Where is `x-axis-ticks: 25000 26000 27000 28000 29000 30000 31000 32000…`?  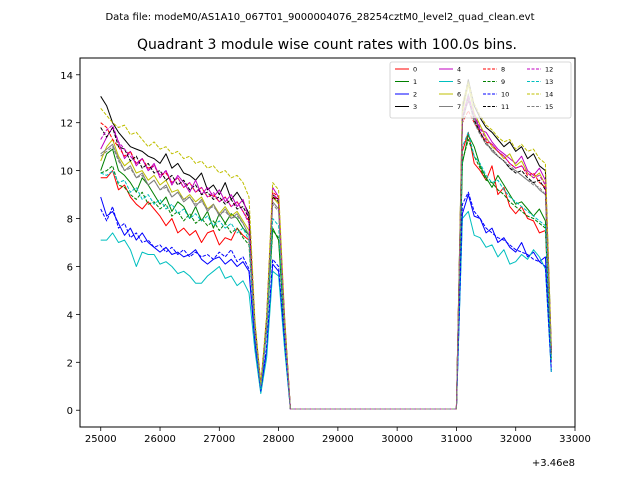
x-axis-ticks: 25000 26000 27000 28000 29000 30000 31000 32000… is located at coordinates (338, 436).